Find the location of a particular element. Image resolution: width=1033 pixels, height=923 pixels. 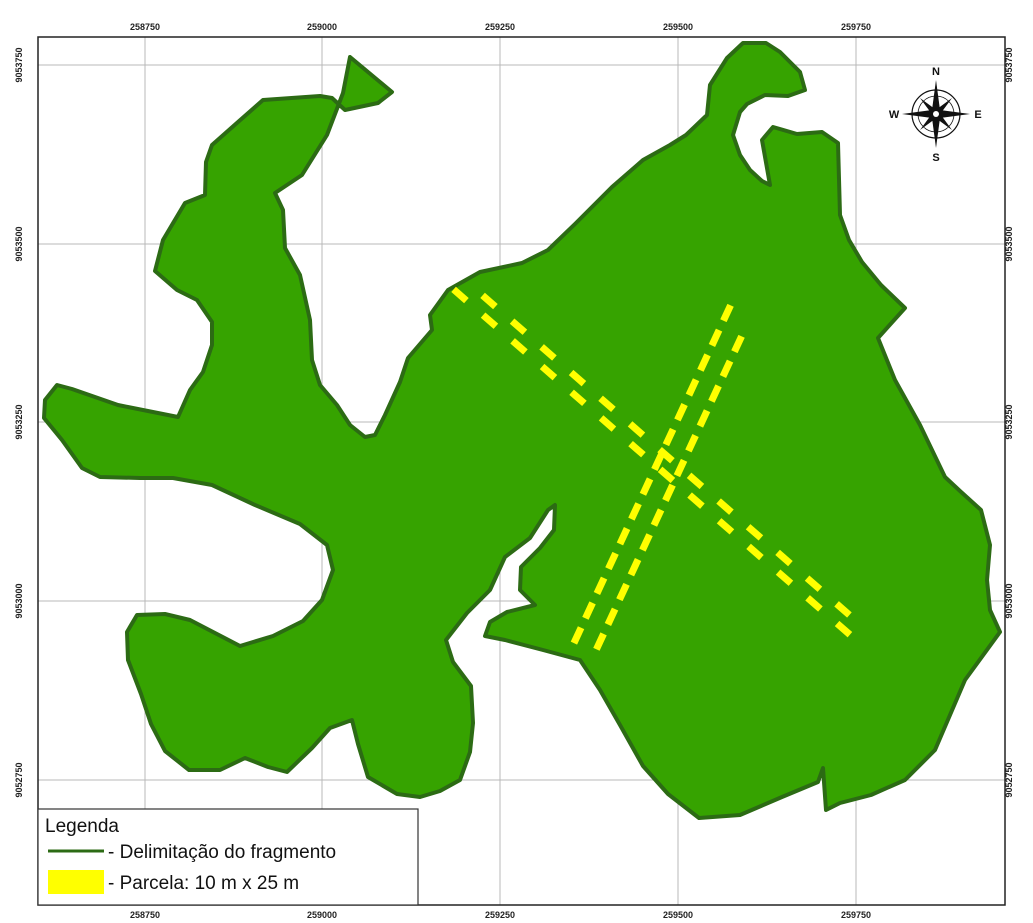

x-tick-label-bottom: 259000 is located at coordinates (322, 915).